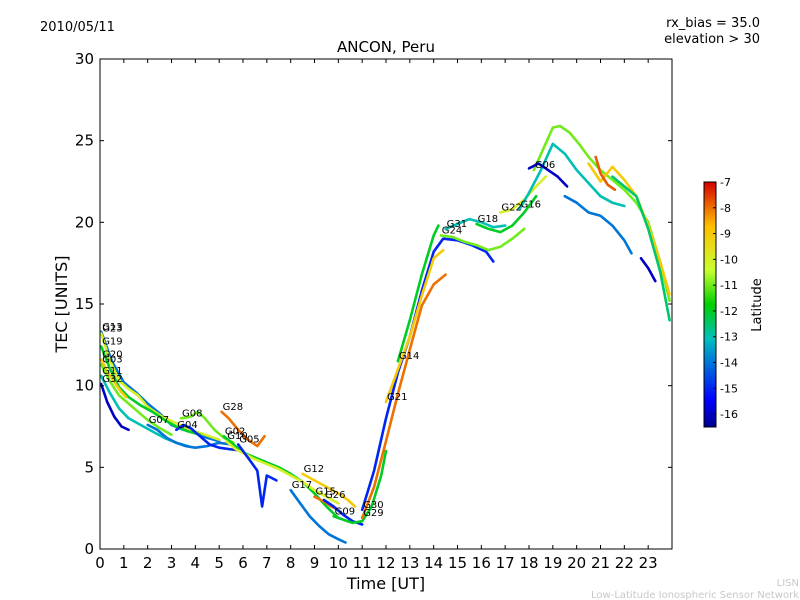 Image resolution: width=800 pixels, height=600 pixels. I want to click on series-label-g22: G22, so click(511, 208).